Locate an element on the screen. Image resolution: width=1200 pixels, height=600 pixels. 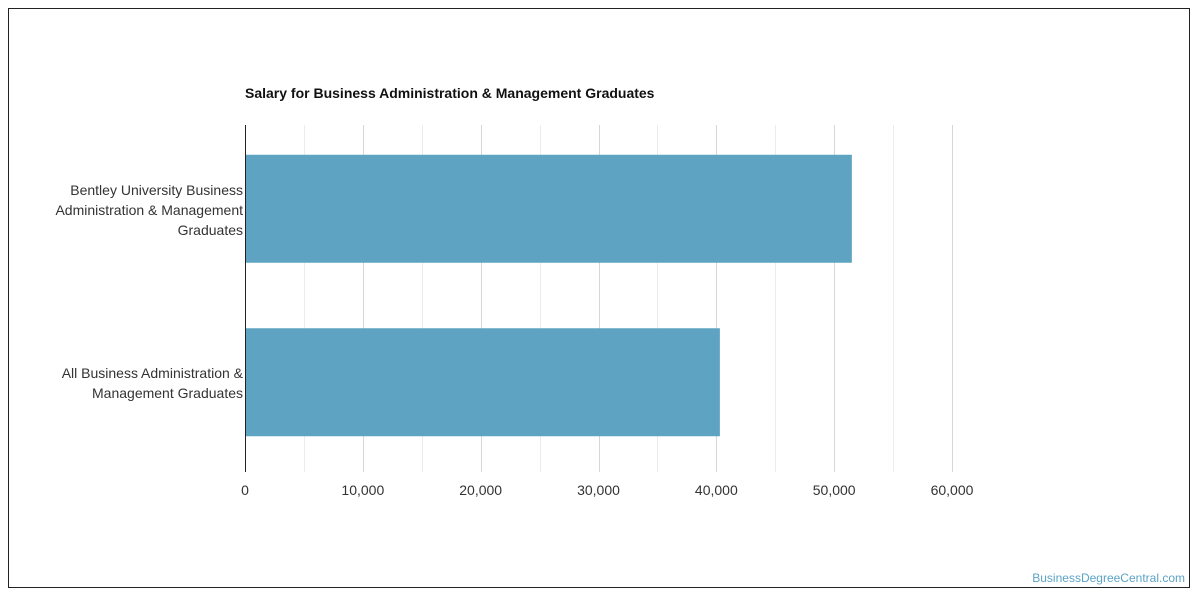
x-tick-label: 40,000 is located at coordinates (716, 490).